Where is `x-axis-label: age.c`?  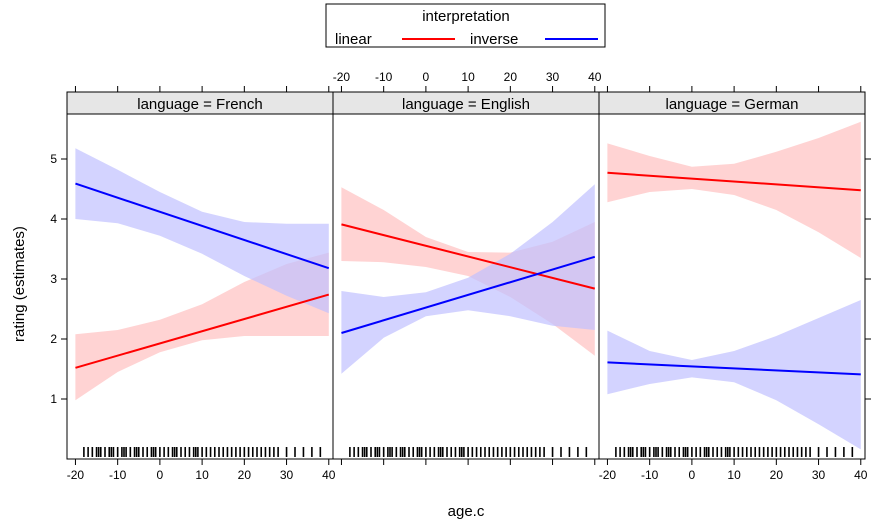 x-axis-label: age.c is located at coordinates (466, 511).